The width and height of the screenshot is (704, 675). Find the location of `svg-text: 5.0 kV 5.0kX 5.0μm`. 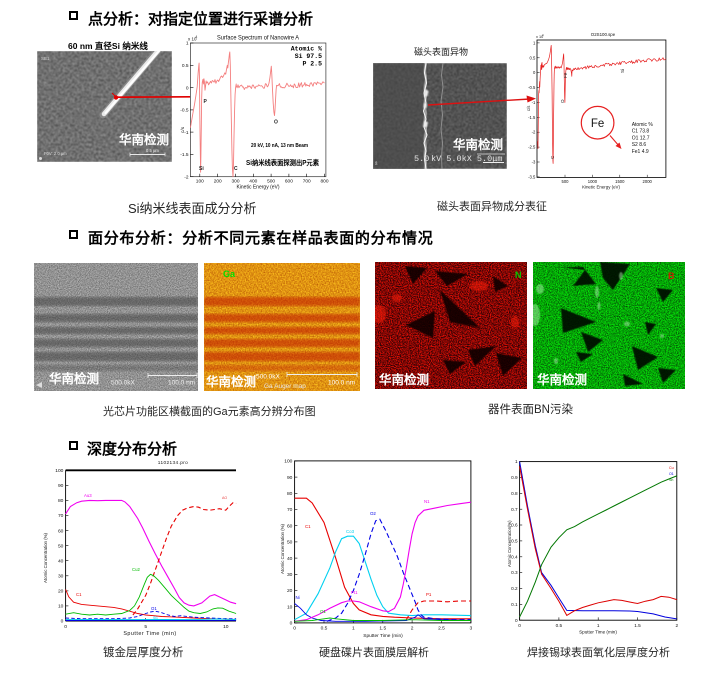

svg-text: 5.0 kV 5.0kX 5.0μm is located at coordinates (458, 159).